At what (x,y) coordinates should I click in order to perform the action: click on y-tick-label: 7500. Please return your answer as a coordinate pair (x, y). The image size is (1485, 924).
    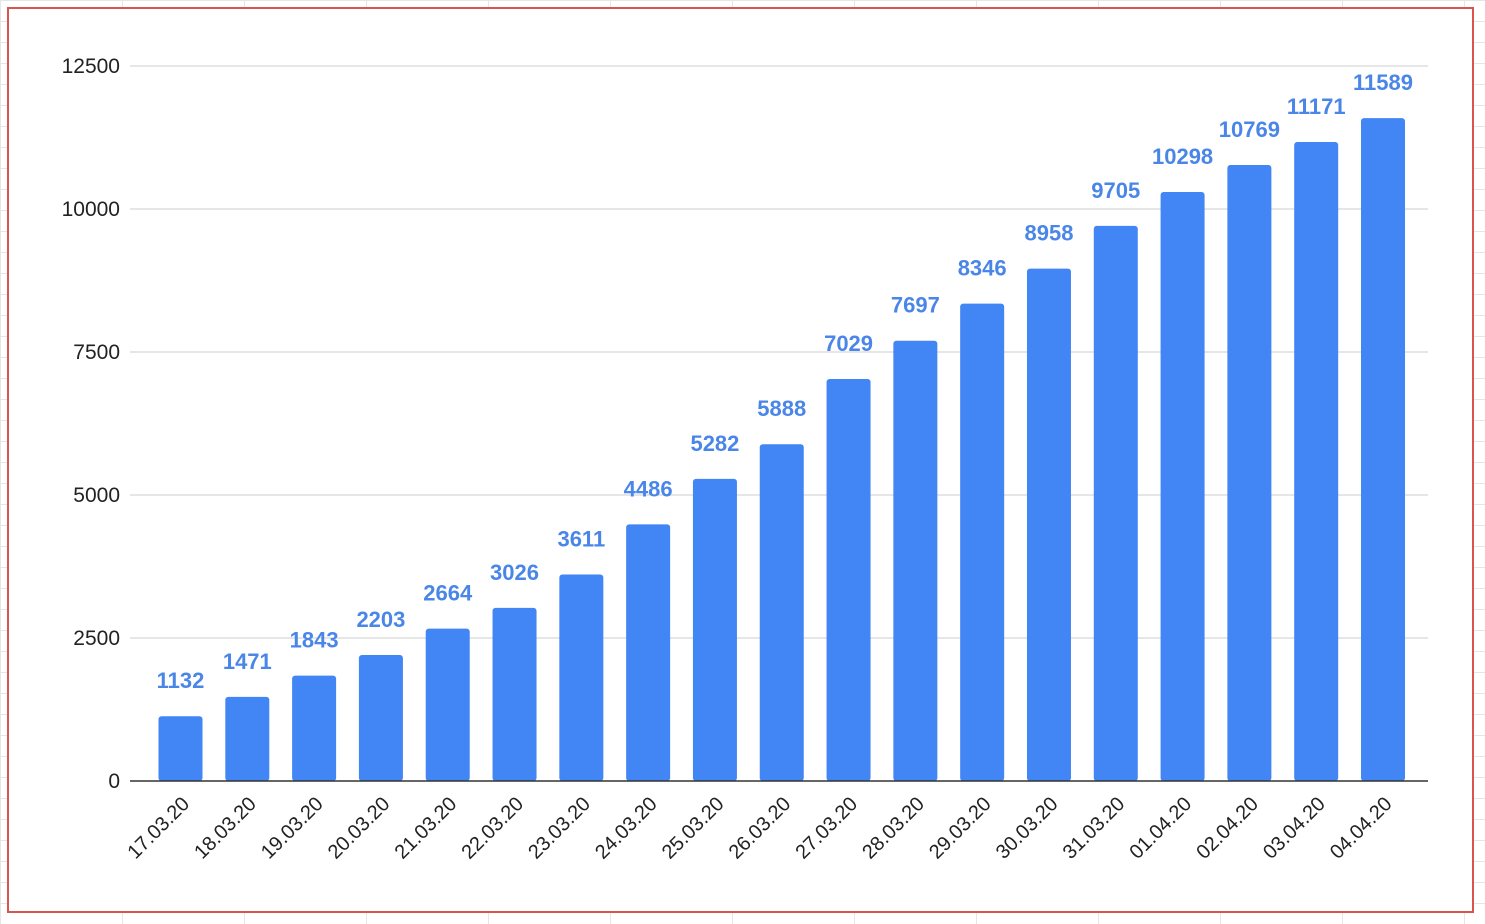
    Looking at the image, I should click on (96, 352).